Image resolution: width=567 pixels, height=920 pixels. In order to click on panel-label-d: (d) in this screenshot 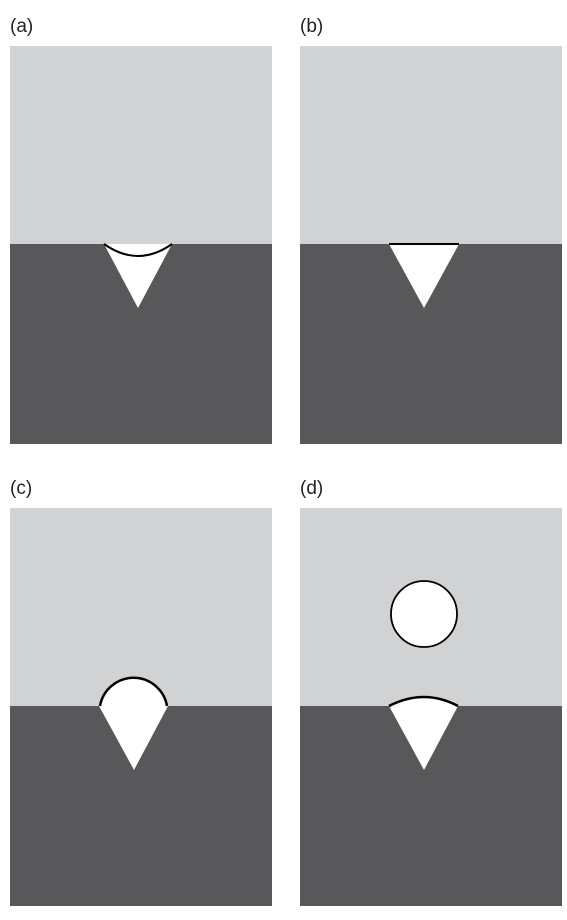, I will do `click(312, 488)`.